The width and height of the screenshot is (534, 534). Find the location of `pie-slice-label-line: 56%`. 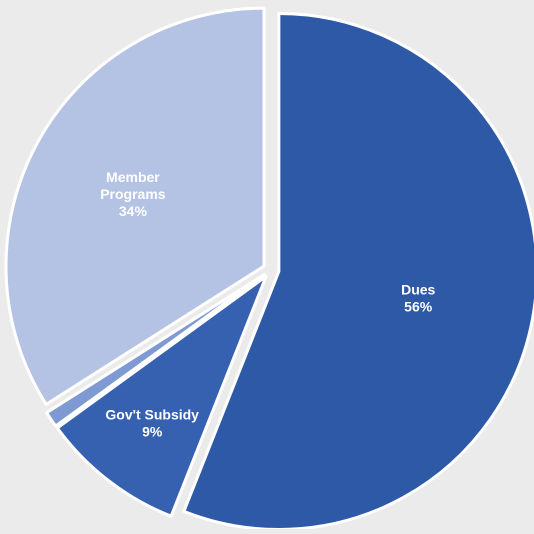

pie-slice-label-line: 56% is located at coordinates (418, 307).